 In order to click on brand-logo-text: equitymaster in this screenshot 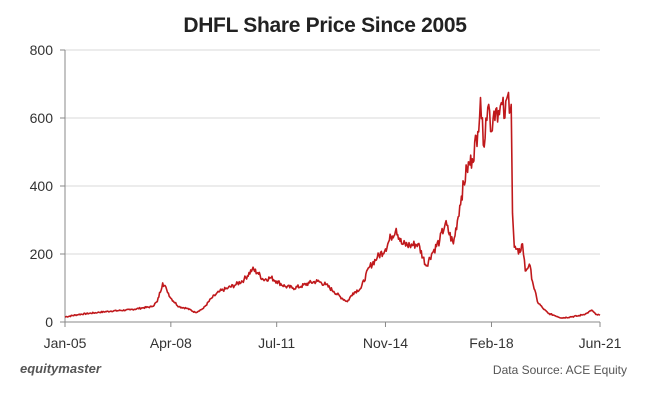, I will do `click(60, 368)`.